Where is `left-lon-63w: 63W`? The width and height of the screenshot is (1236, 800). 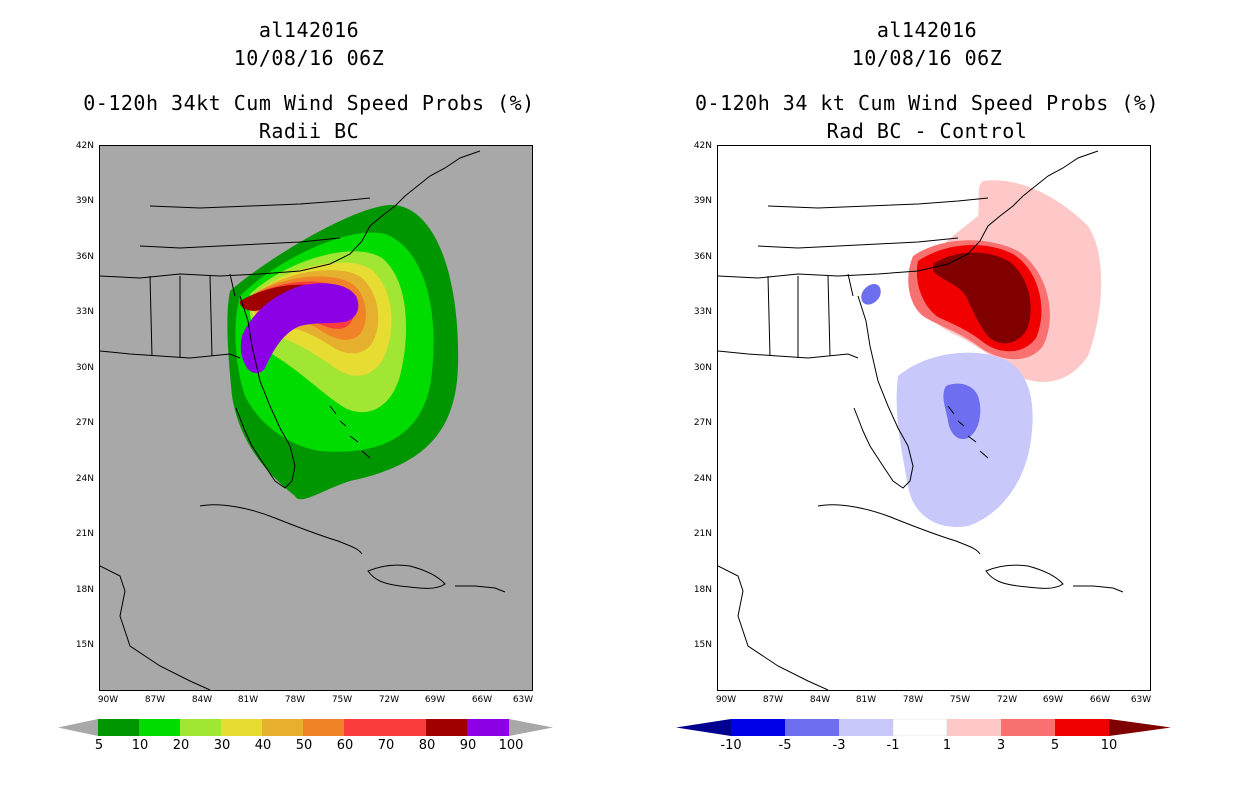
left-lon-63w: 63W is located at coordinates (523, 700).